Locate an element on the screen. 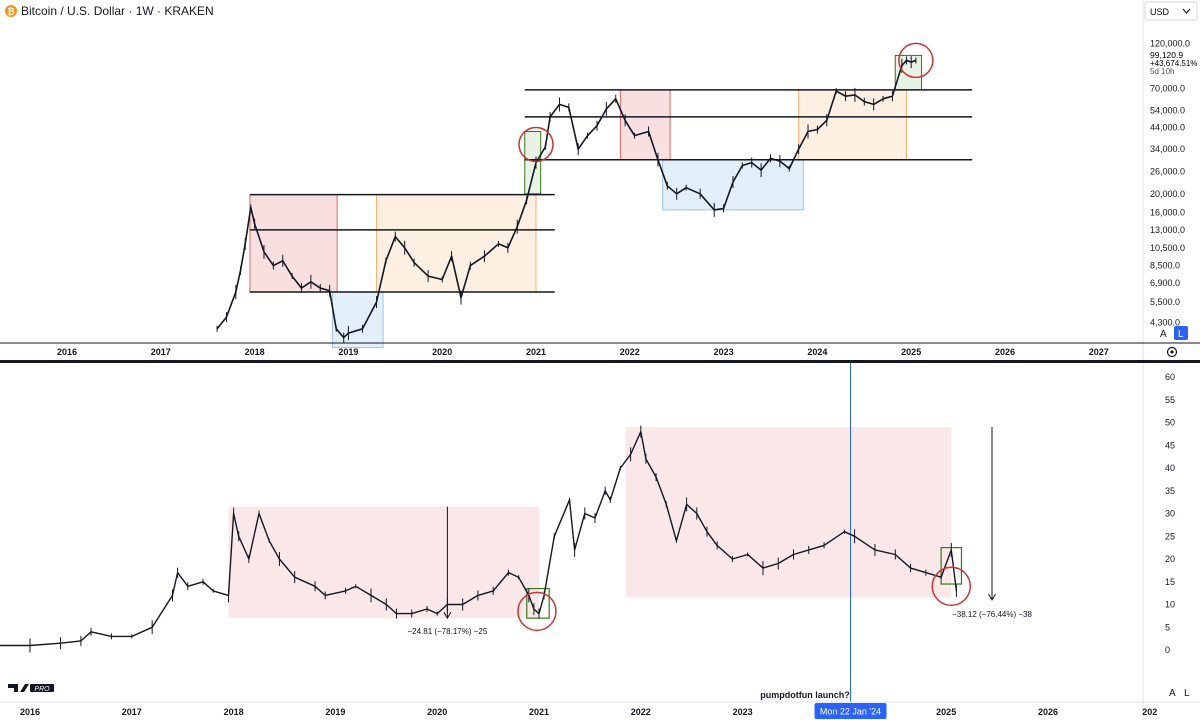 This screenshot has width=1200, height=720. price-tick-label: 4,300.0 is located at coordinates (1165, 323).